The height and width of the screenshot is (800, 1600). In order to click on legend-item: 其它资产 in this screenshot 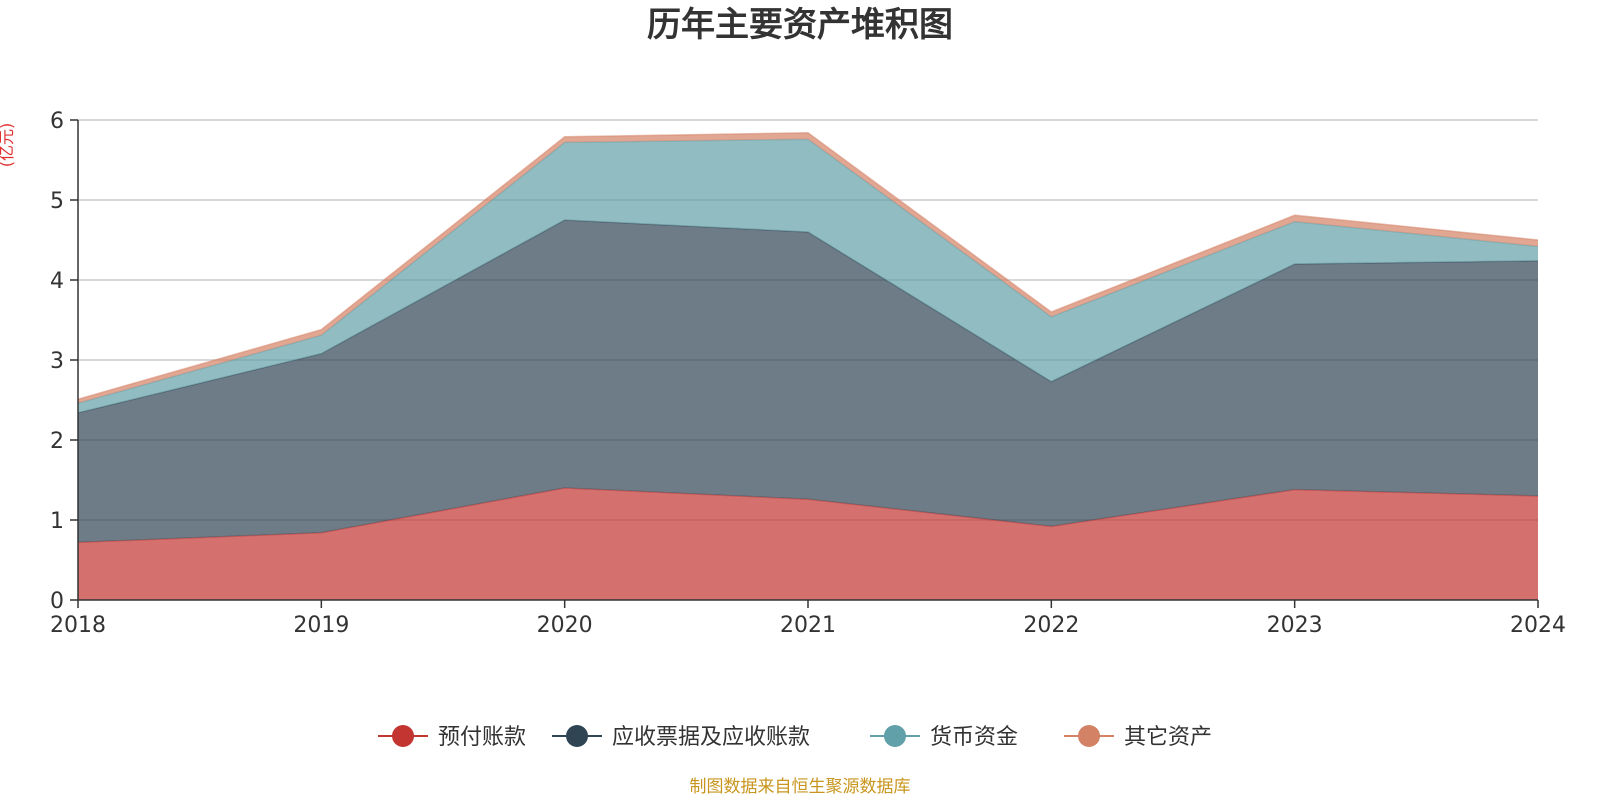, I will do `click(1138, 737)`.